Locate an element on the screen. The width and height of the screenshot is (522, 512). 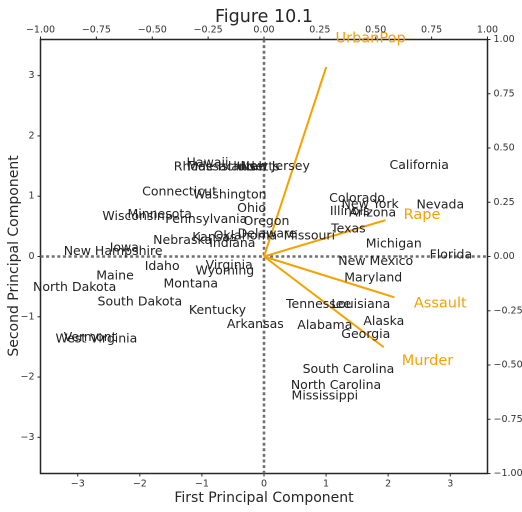
state-label-rhode-island: Rhode Island is located at coordinates (214, 166).